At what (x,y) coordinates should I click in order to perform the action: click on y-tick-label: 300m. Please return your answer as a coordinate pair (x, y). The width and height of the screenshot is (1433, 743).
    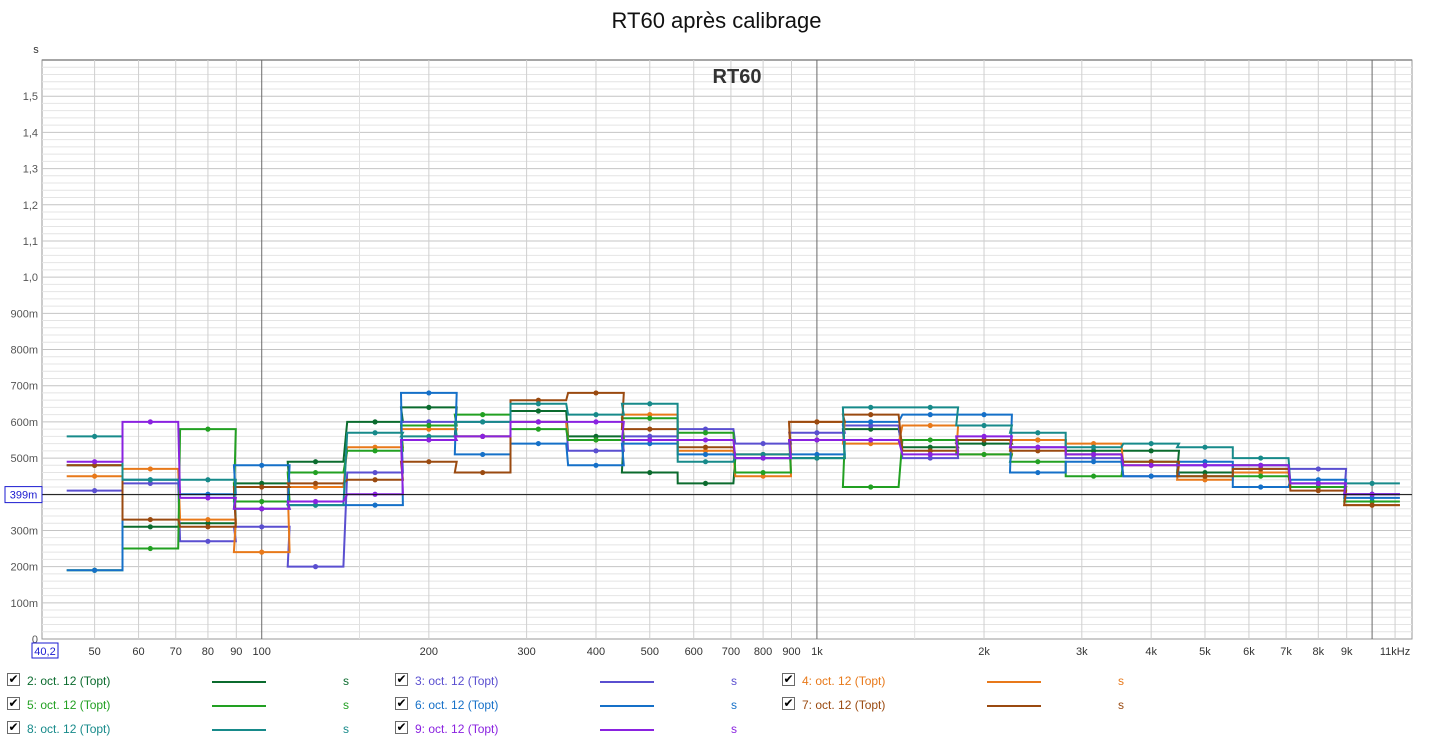
    Looking at the image, I should click on (24, 531).